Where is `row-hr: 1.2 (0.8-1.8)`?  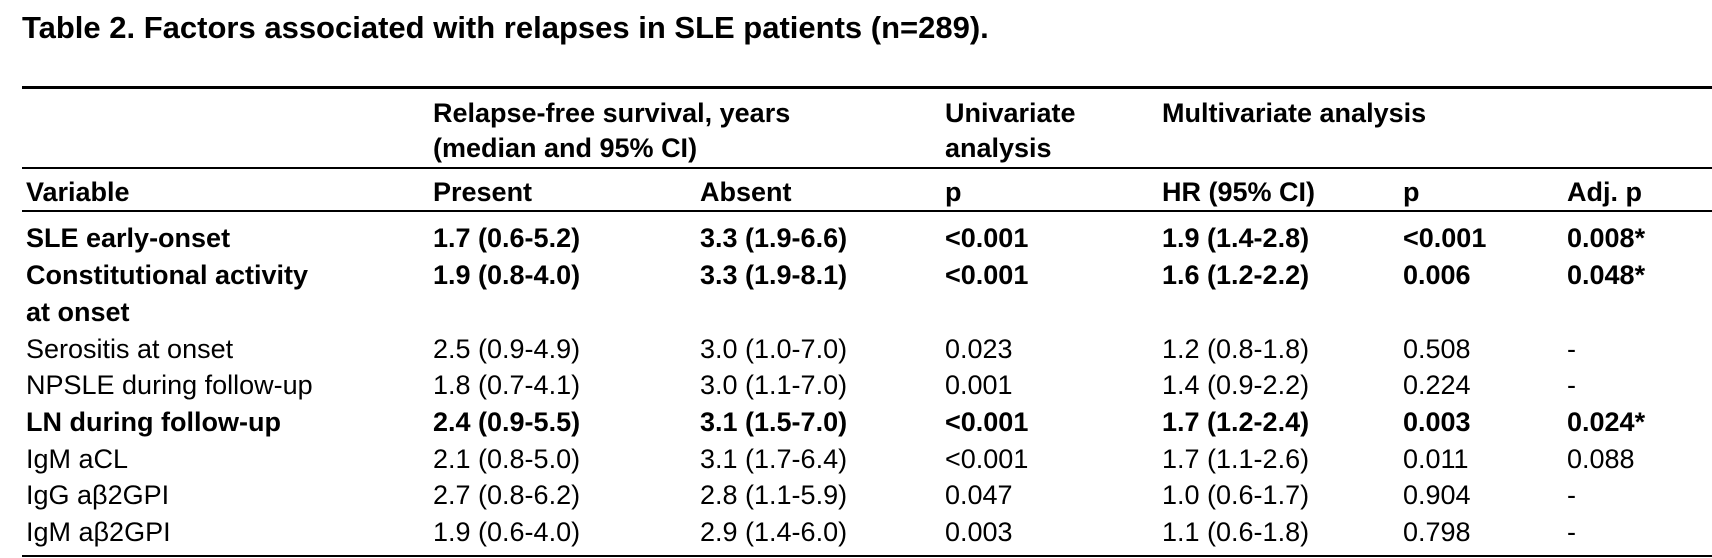
row-hr: 1.2 (0.8-1.8) is located at coordinates (1236, 349).